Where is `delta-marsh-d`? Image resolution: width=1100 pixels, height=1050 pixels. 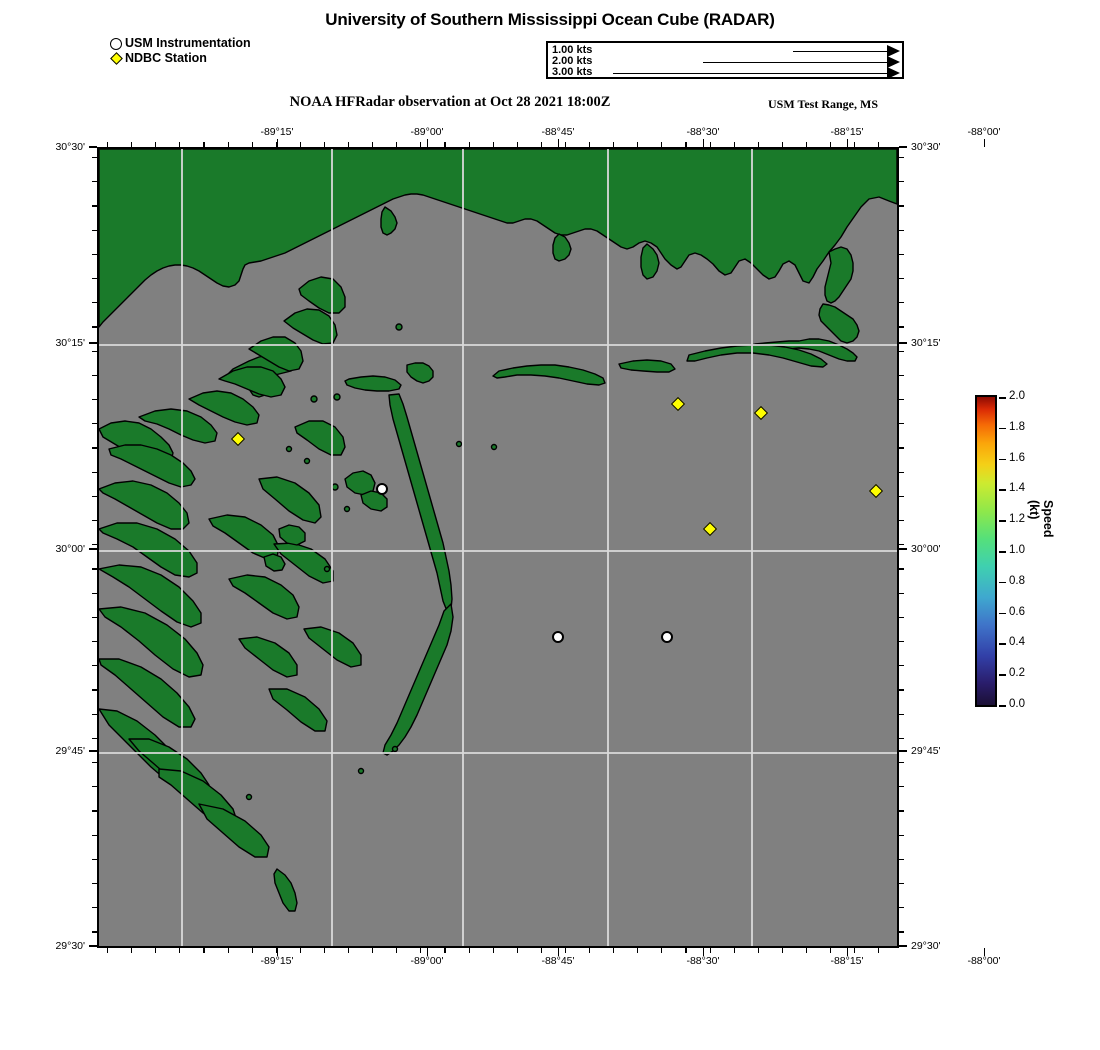 delta-marsh-d is located at coordinates (224, 408).